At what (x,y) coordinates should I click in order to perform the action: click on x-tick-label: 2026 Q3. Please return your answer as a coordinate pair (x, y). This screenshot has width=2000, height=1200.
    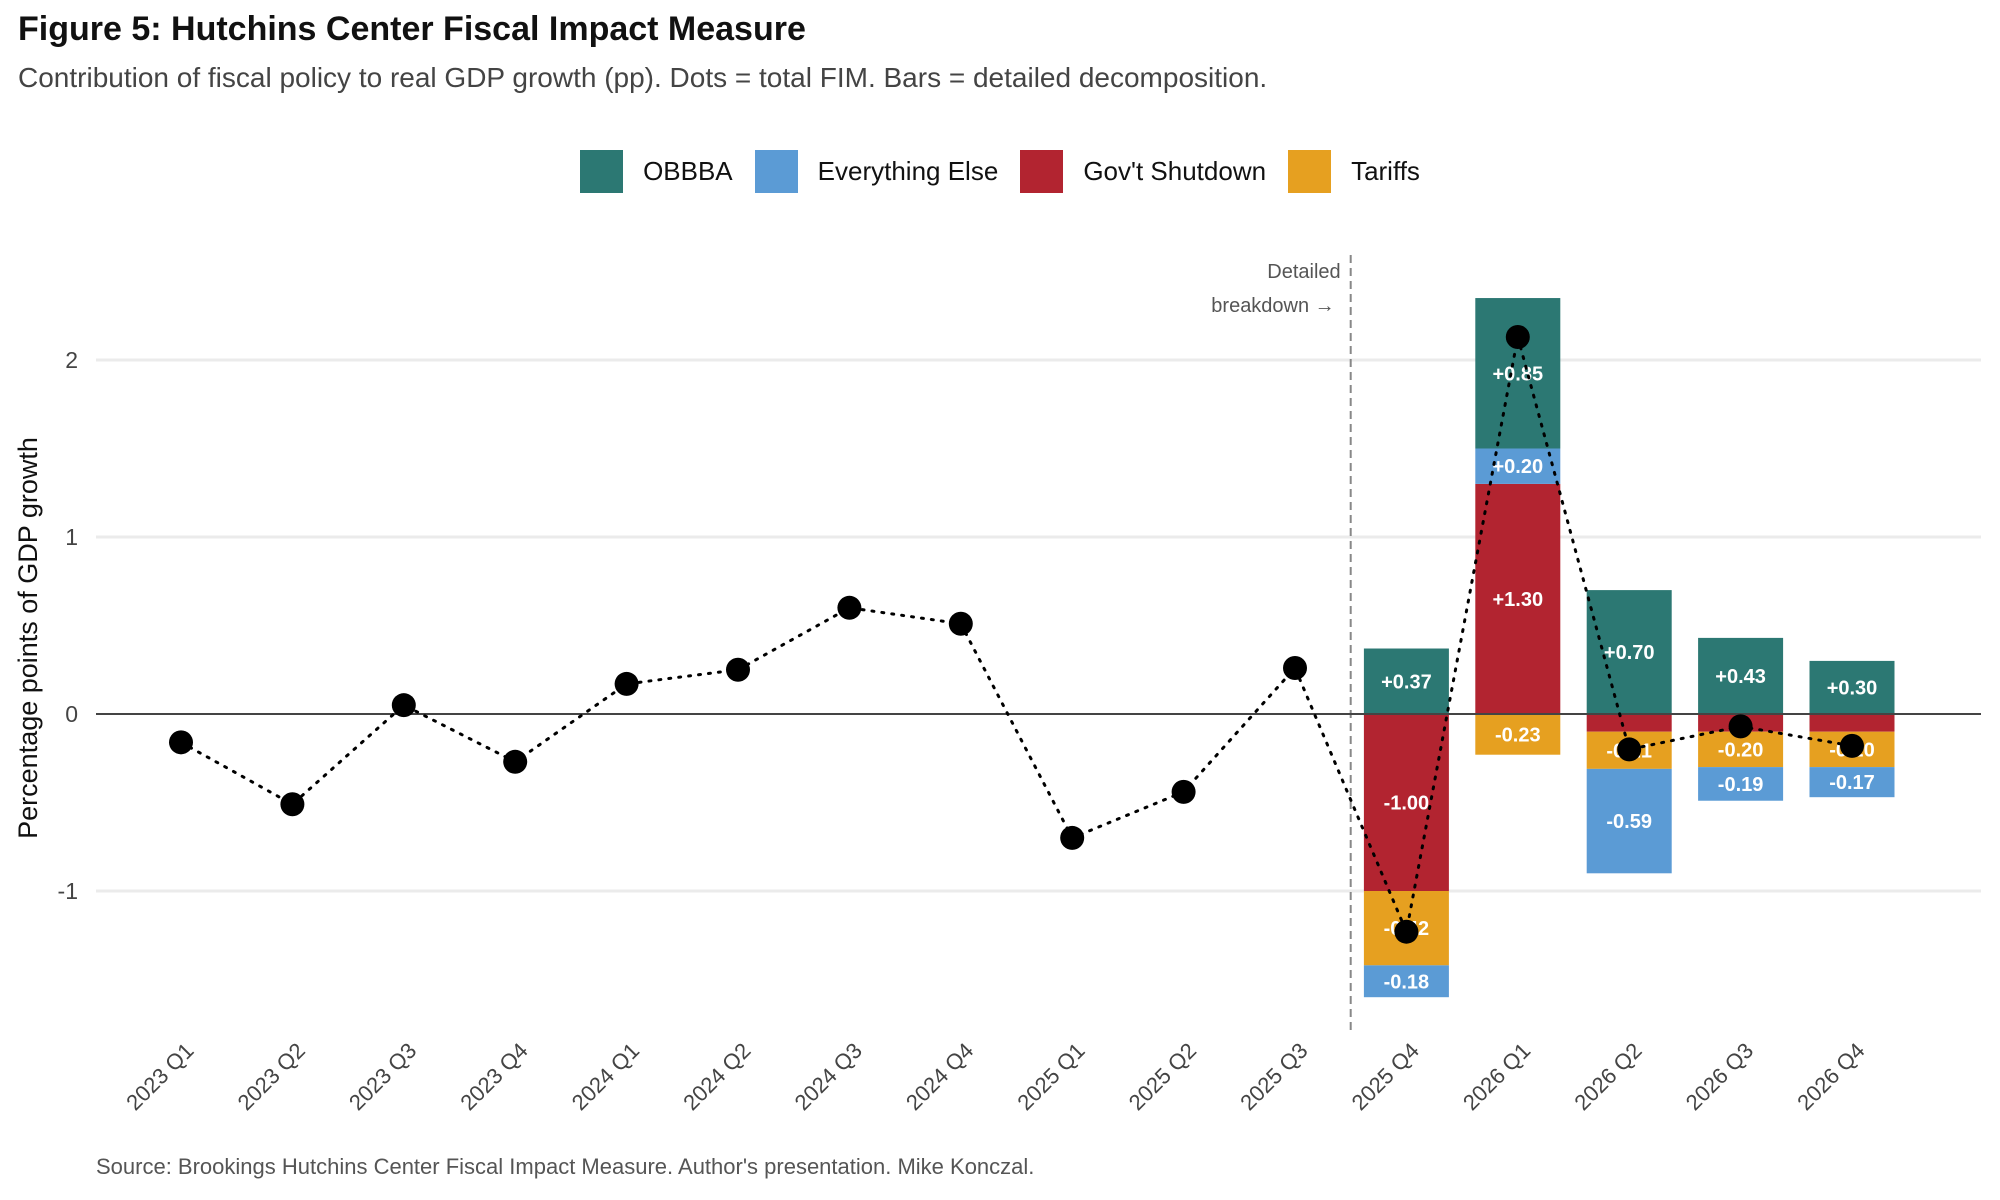
    Looking at the image, I should click on (1719, 1076).